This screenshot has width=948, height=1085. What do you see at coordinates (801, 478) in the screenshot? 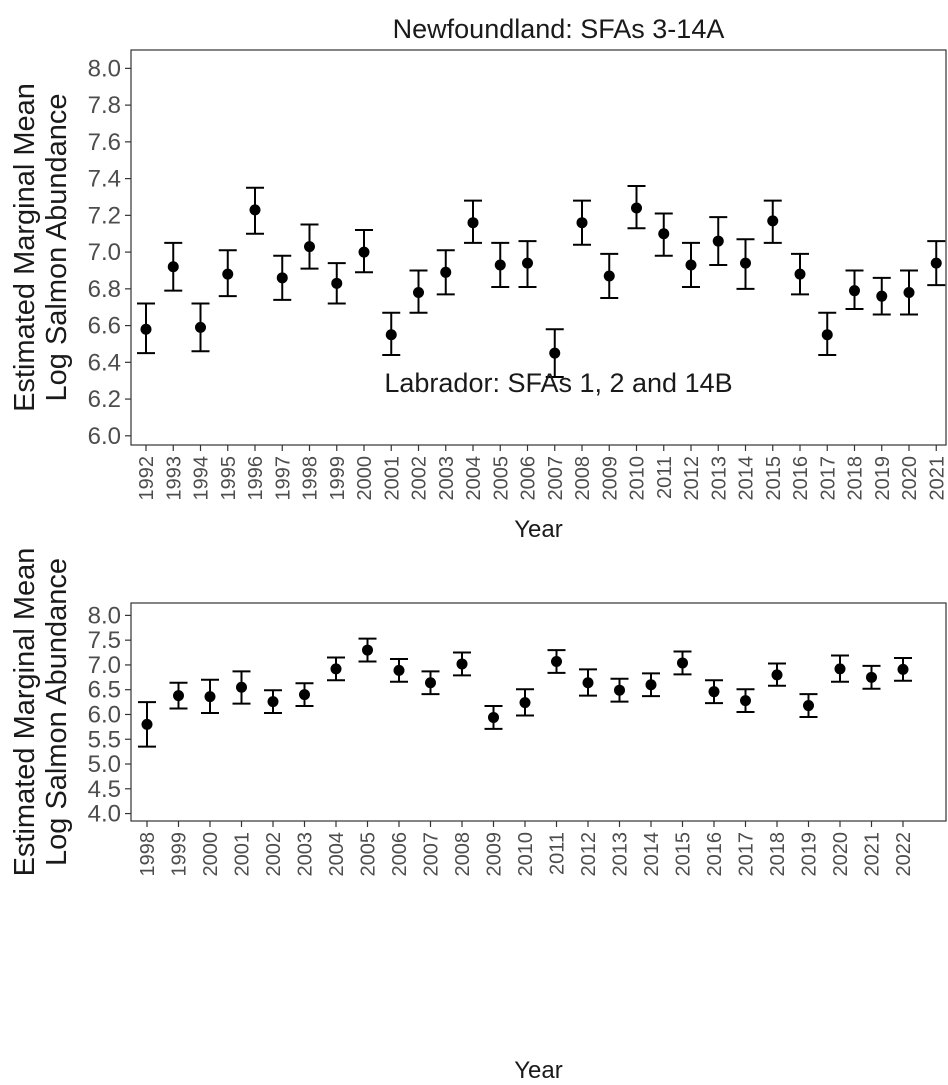
I see `panel-1-x-tick-label: 2016` at bounding box center [801, 478].